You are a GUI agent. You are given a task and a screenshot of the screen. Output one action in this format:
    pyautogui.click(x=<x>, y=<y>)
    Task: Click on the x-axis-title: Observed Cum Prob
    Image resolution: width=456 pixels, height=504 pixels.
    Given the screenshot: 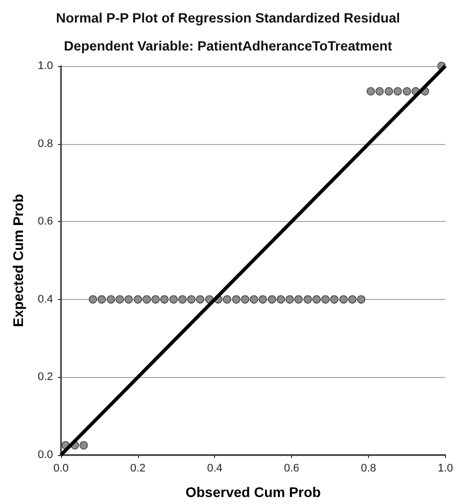 What is the action you would take?
    pyautogui.click(x=253, y=492)
    